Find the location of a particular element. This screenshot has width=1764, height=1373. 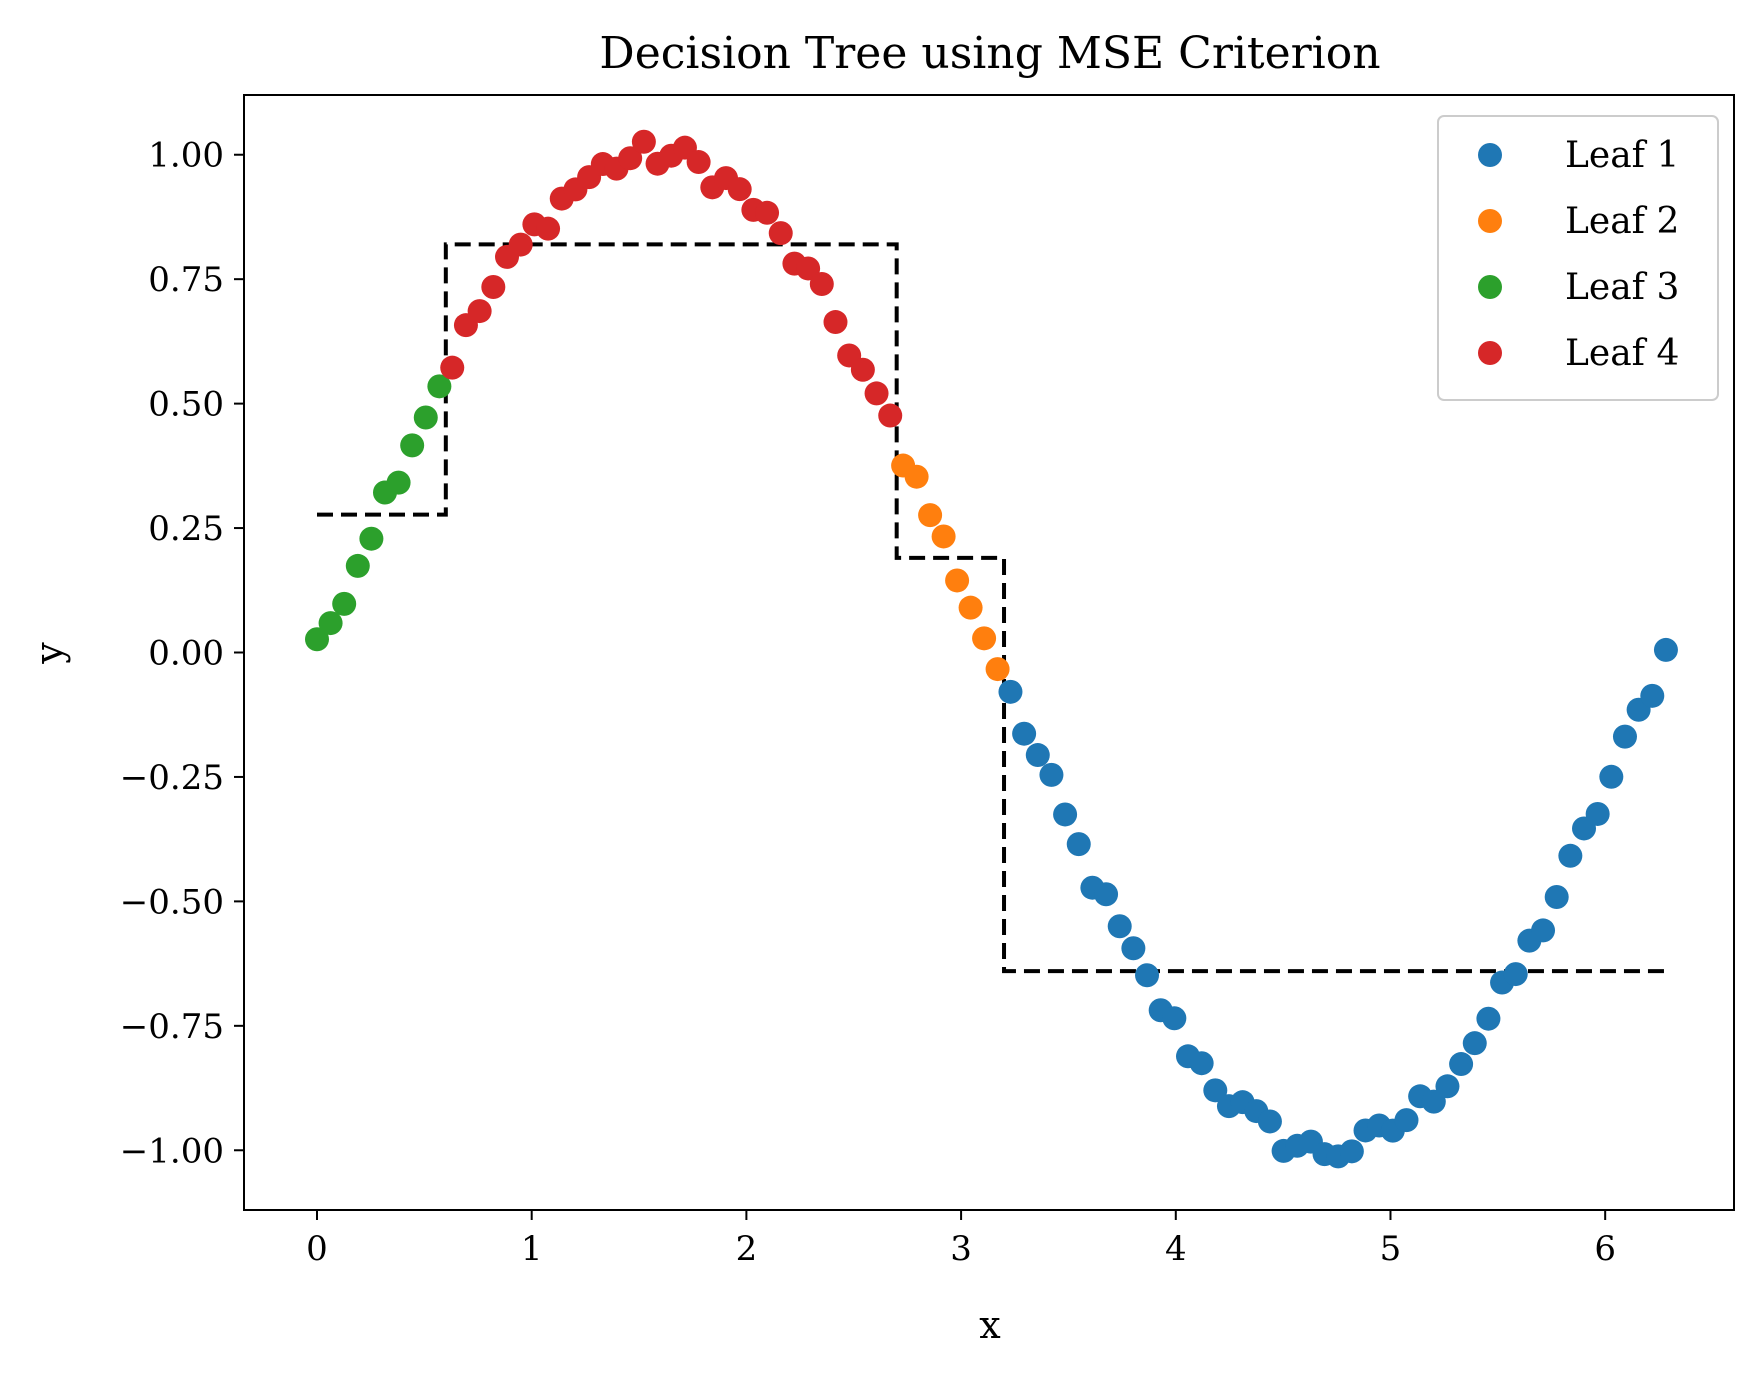

y-tick-label: 0.25 is located at coordinates (186, 529).